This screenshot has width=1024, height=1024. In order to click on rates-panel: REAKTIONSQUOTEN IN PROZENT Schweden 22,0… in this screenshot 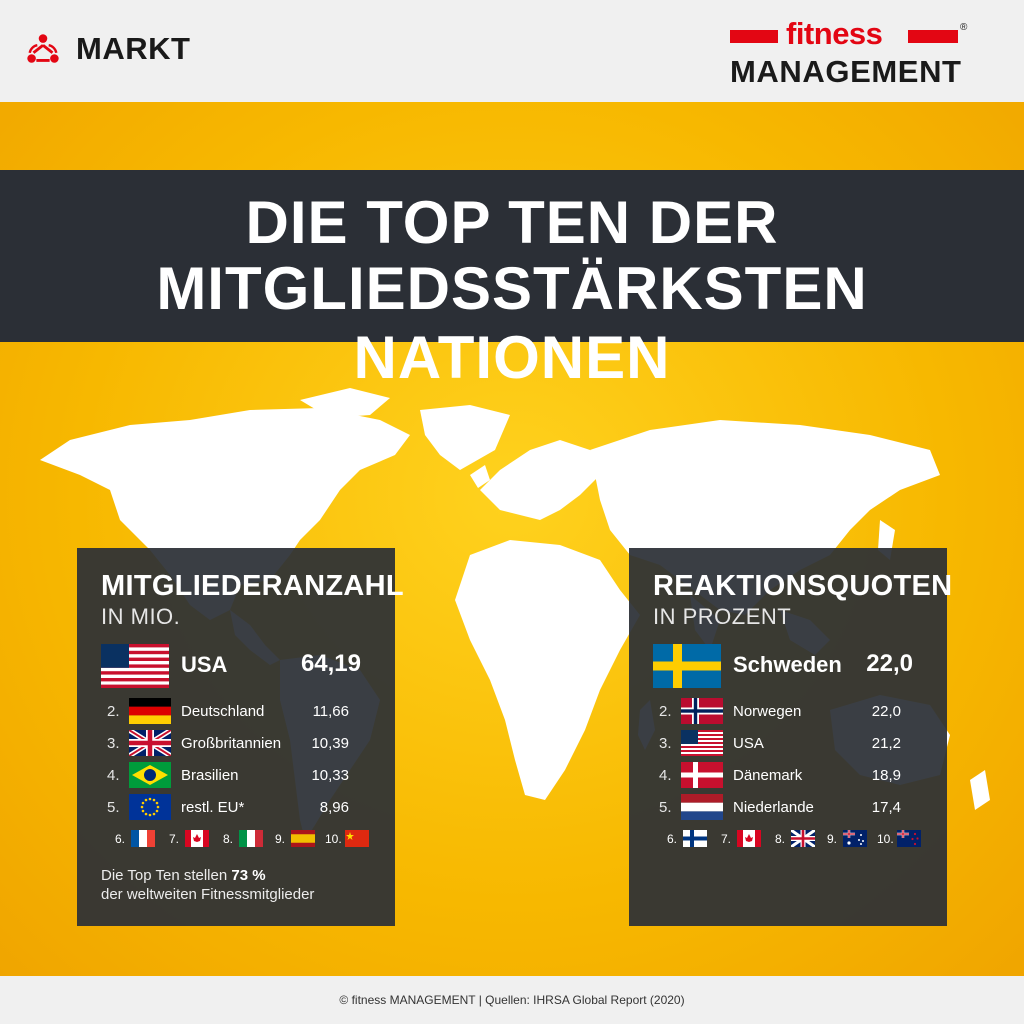, I will do `click(790, 737)`.